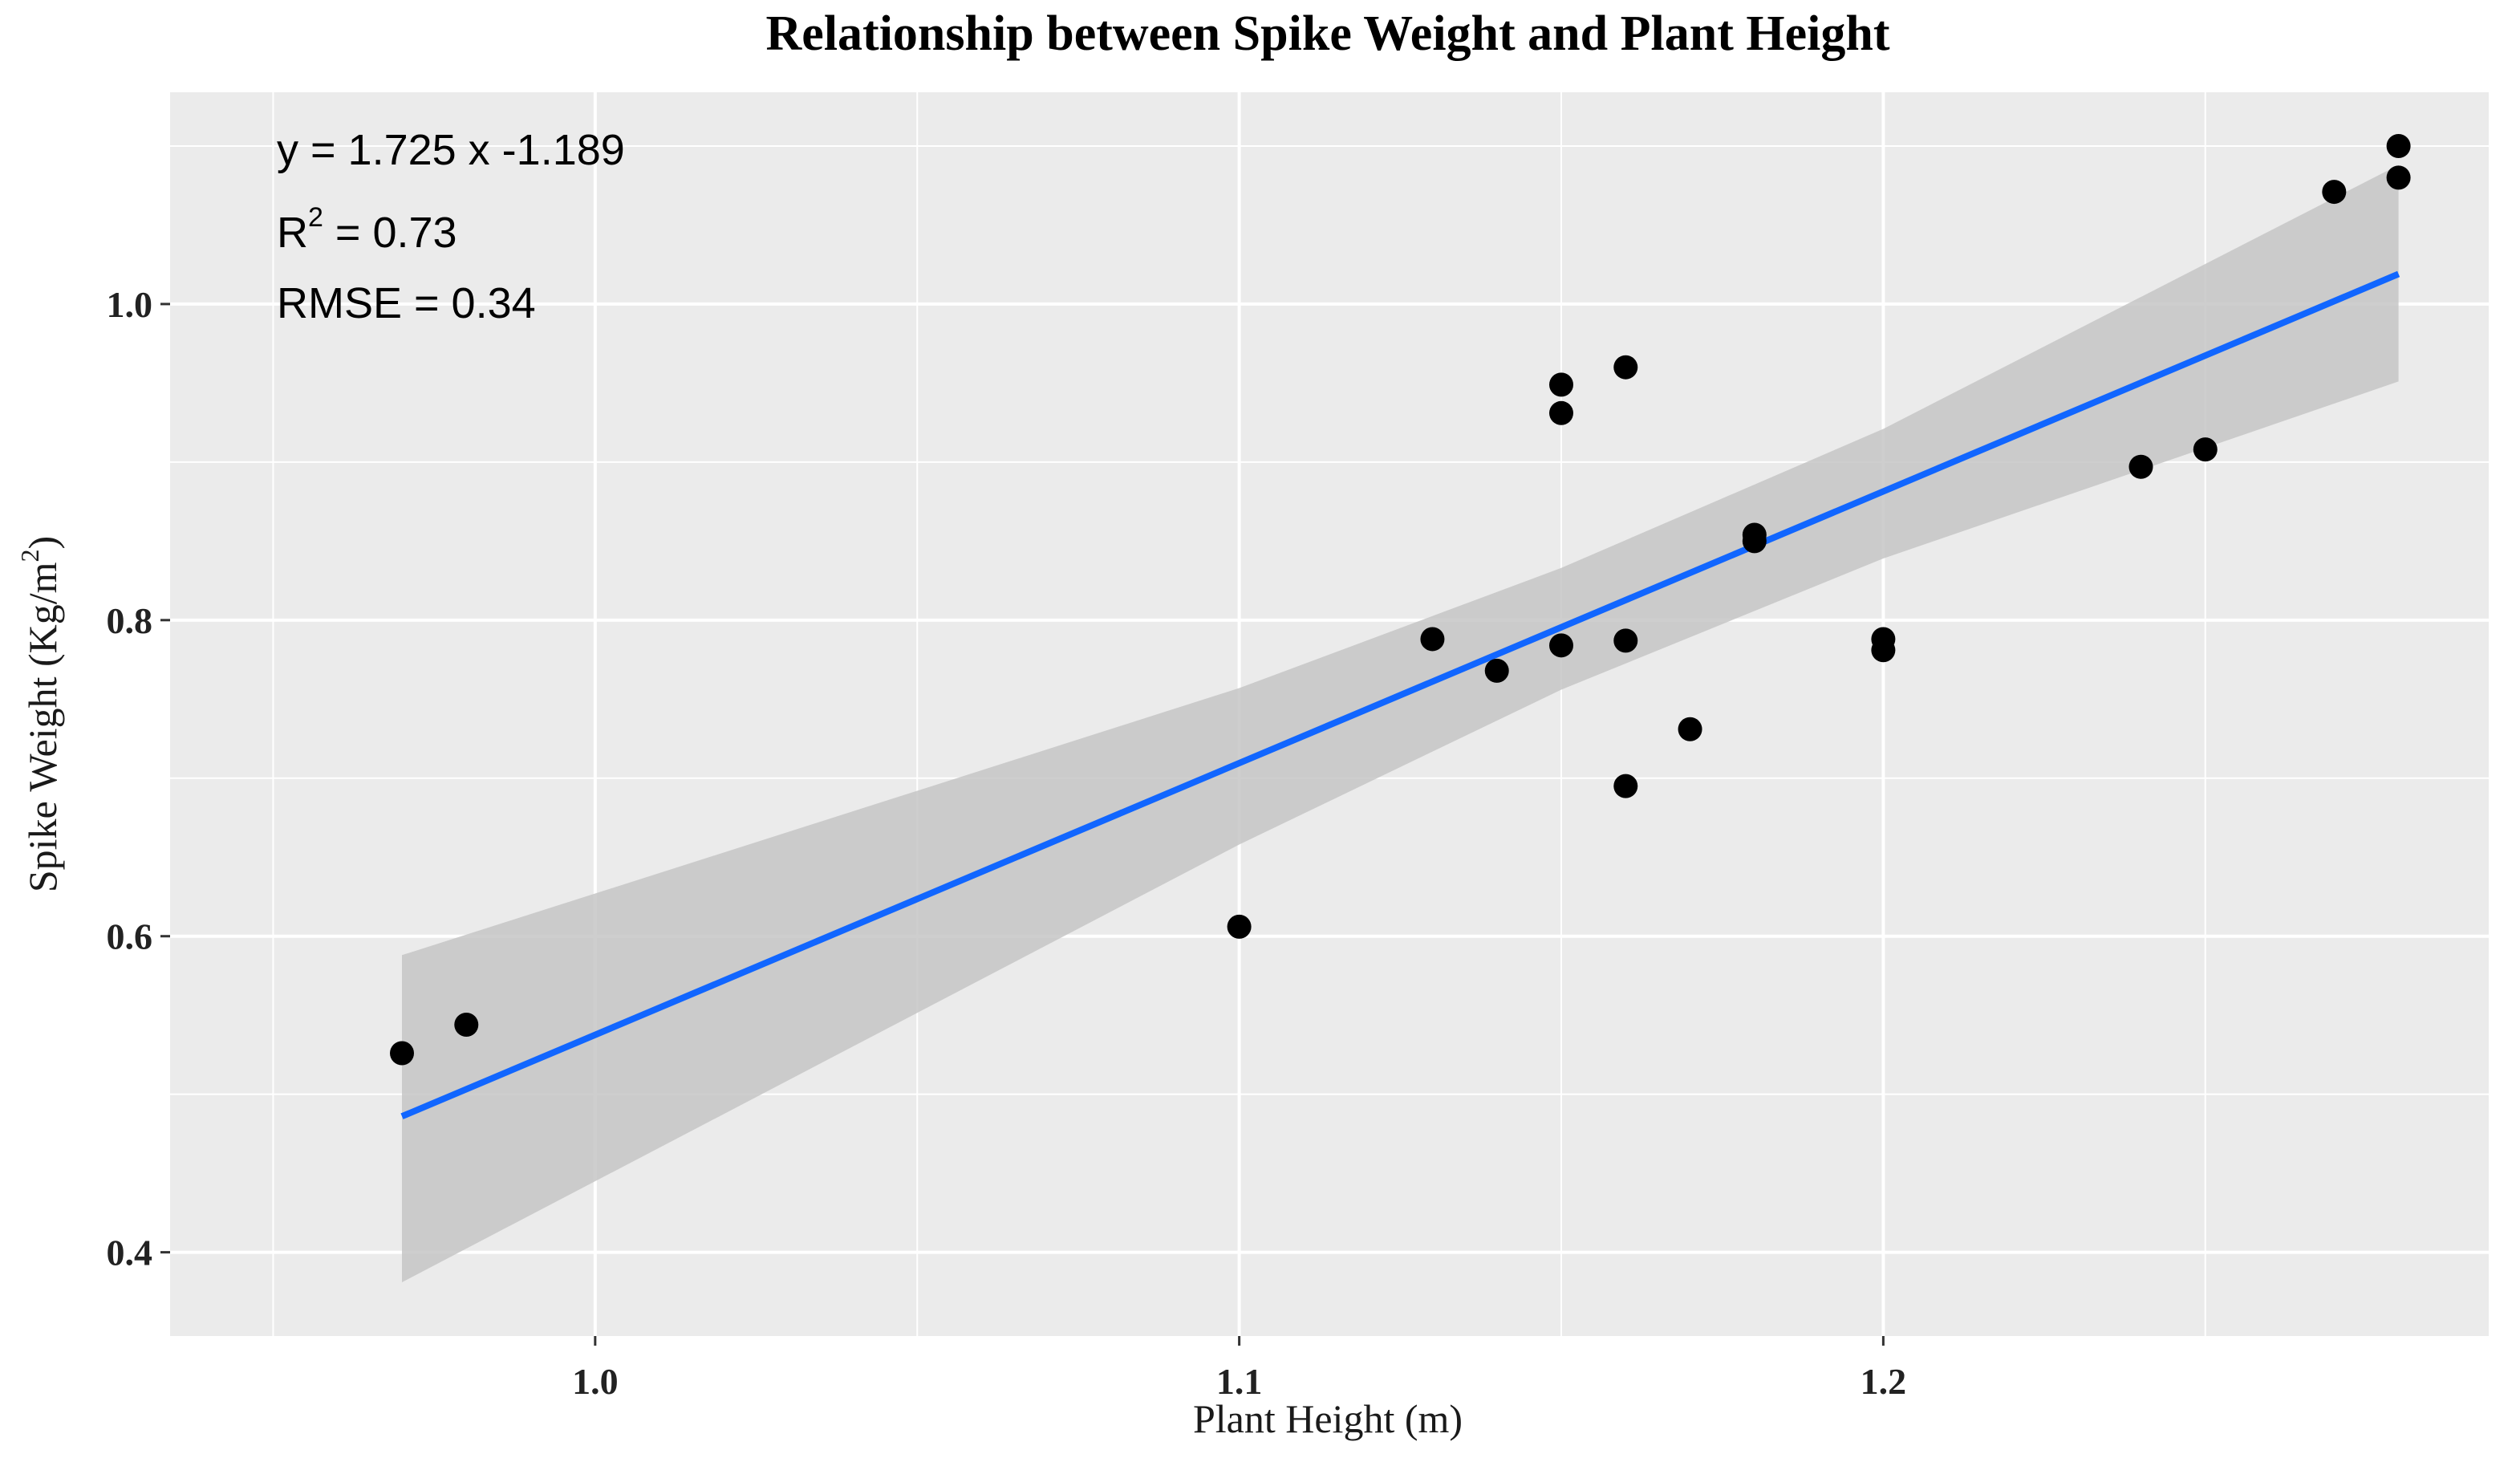  Describe the element at coordinates (130, 1253) in the screenshot. I see `y-tick-label: 0.4` at that location.